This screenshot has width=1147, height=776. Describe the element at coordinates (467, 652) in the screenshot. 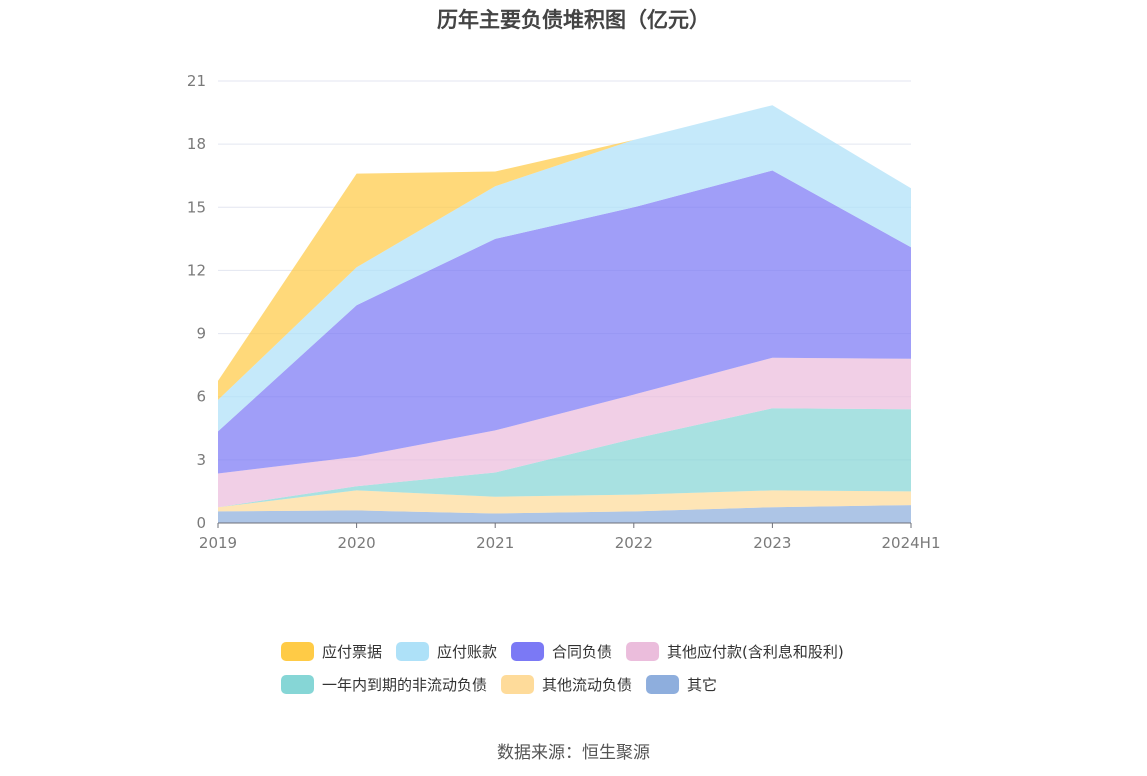

I see `legend-label: 应付账款` at that location.